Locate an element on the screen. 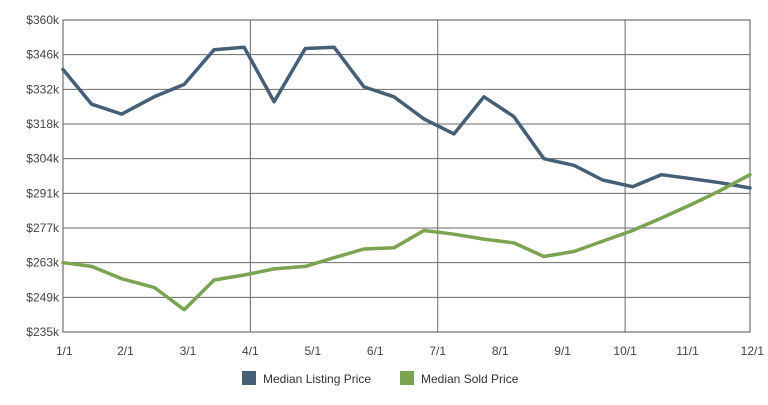 This screenshot has width=768, height=405. y-tick-label: $263k is located at coordinates (43, 263).